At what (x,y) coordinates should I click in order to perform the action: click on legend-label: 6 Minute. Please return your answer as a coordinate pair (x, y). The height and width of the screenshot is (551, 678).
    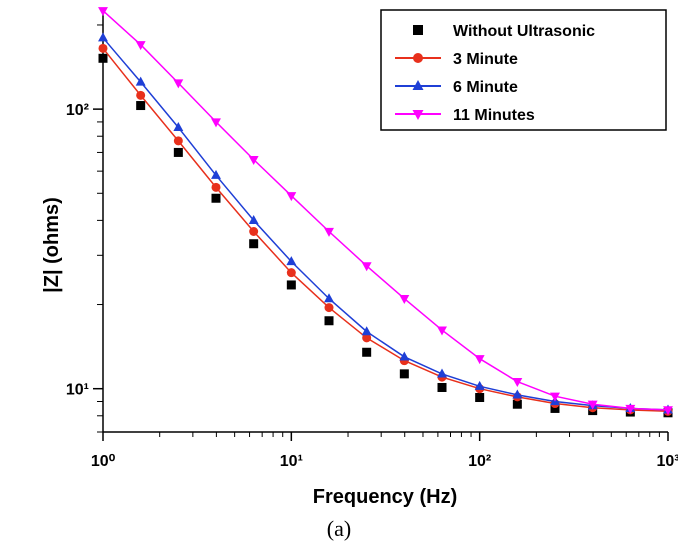
    Looking at the image, I should click on (485, 87).